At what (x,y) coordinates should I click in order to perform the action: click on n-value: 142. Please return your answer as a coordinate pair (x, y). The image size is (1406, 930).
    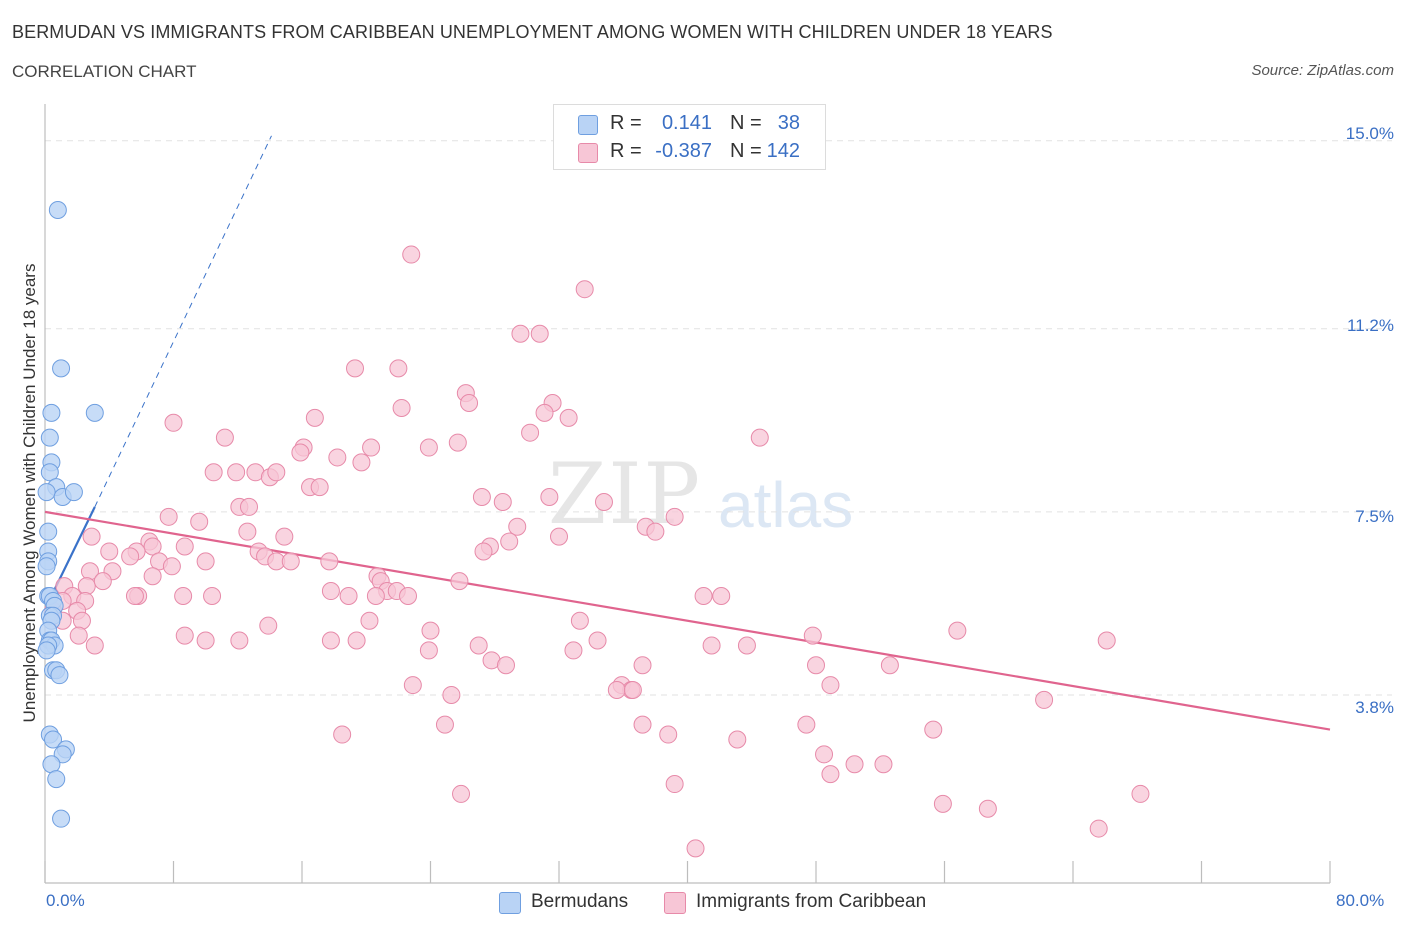
    Looking at the image, I should click on (783, 151).